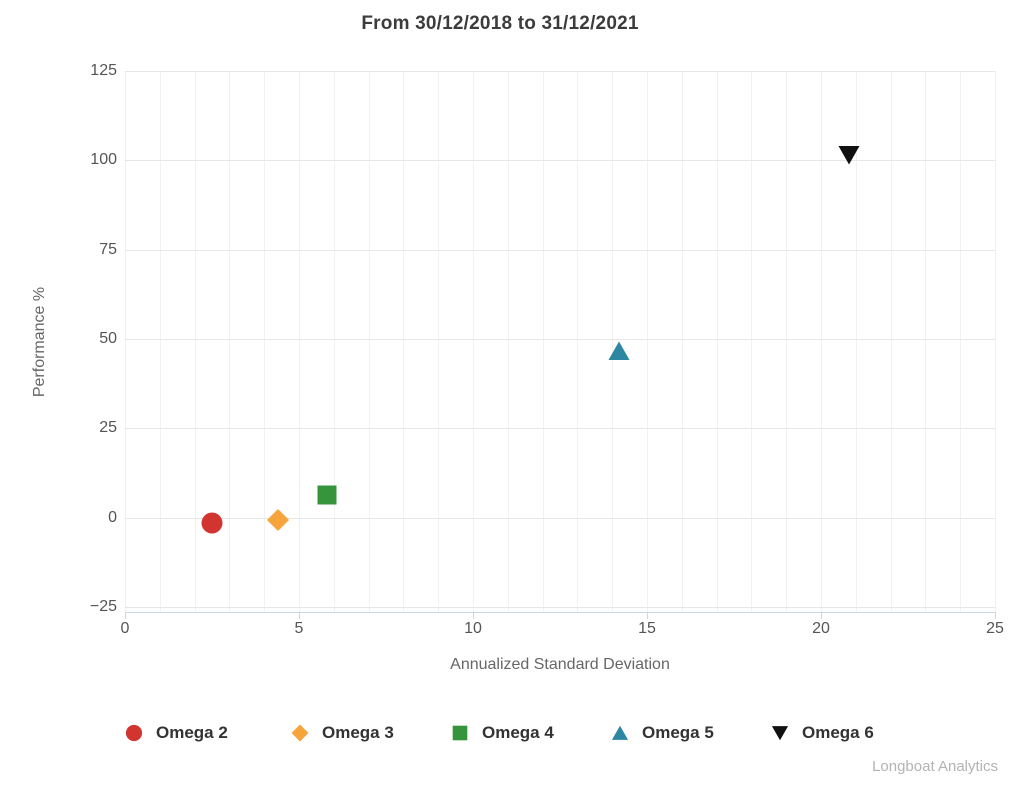  What do you see at coordinates (103, 70) in the screenshot?
I see `y-tick-label-125: 125` at bounding box center [103, 70].